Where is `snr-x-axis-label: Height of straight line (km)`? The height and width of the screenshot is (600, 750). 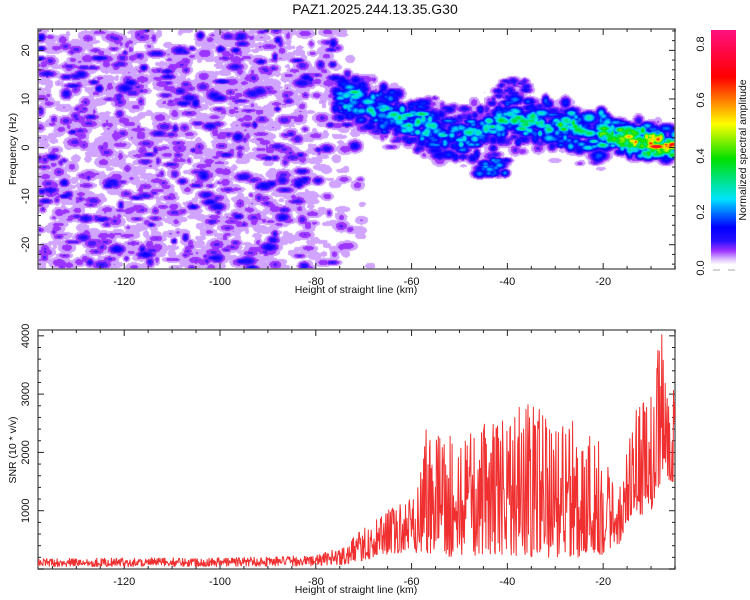
snr-x-axis-label: Height of straight line (km) is located at coordinates (356, 590).